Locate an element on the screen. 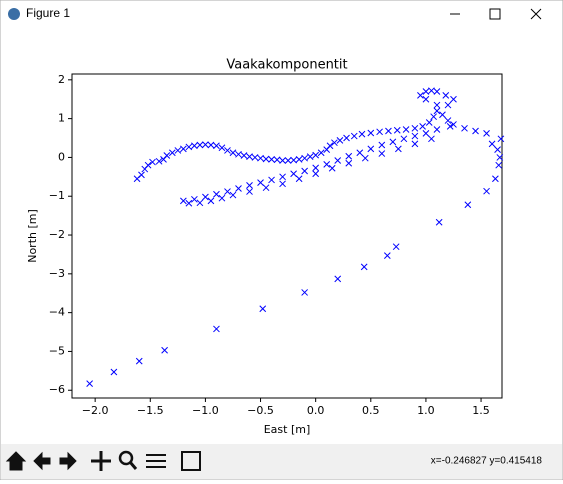 The width and height of the screenshot is (563, 484). toolbar-icons is located at coordinates (103, 460).